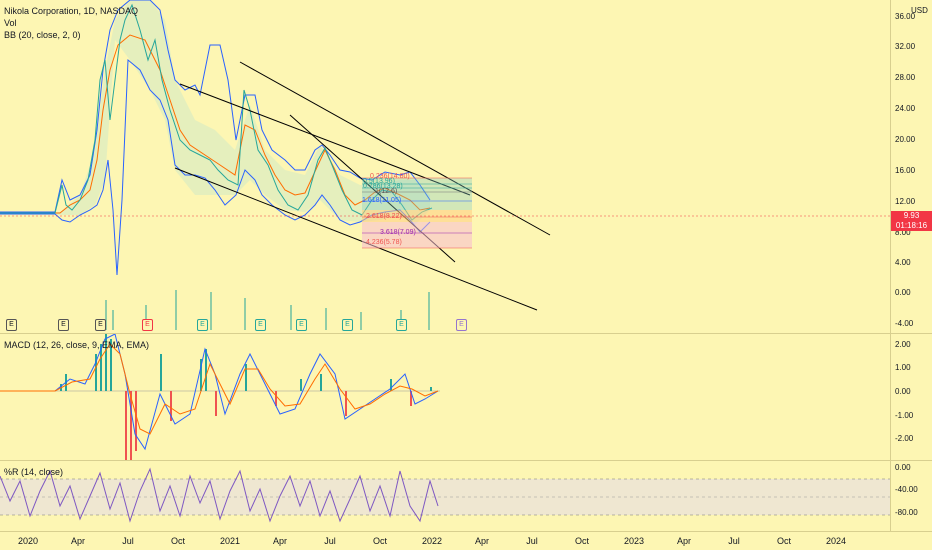 Image resolution: width=932 pixels, height=550 pixels. Describe the element at coordinates (386, 191) in the screenshot. I see `fib-level-3: 1(12.6)` at that location.